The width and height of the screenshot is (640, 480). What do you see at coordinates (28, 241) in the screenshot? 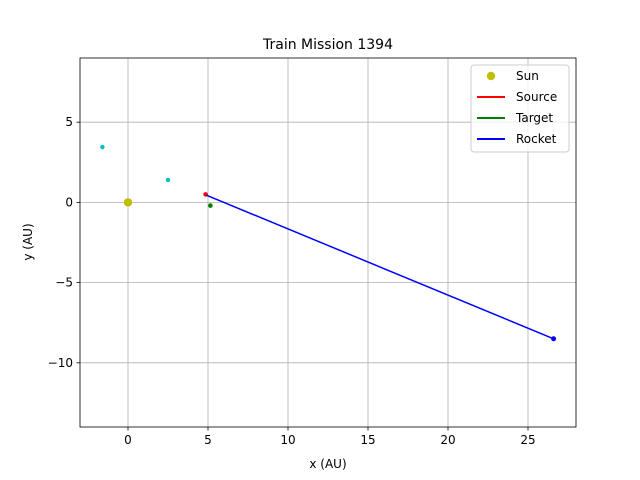
I see `y-axis-label: y (AU)` at bounding box center [28, 241].